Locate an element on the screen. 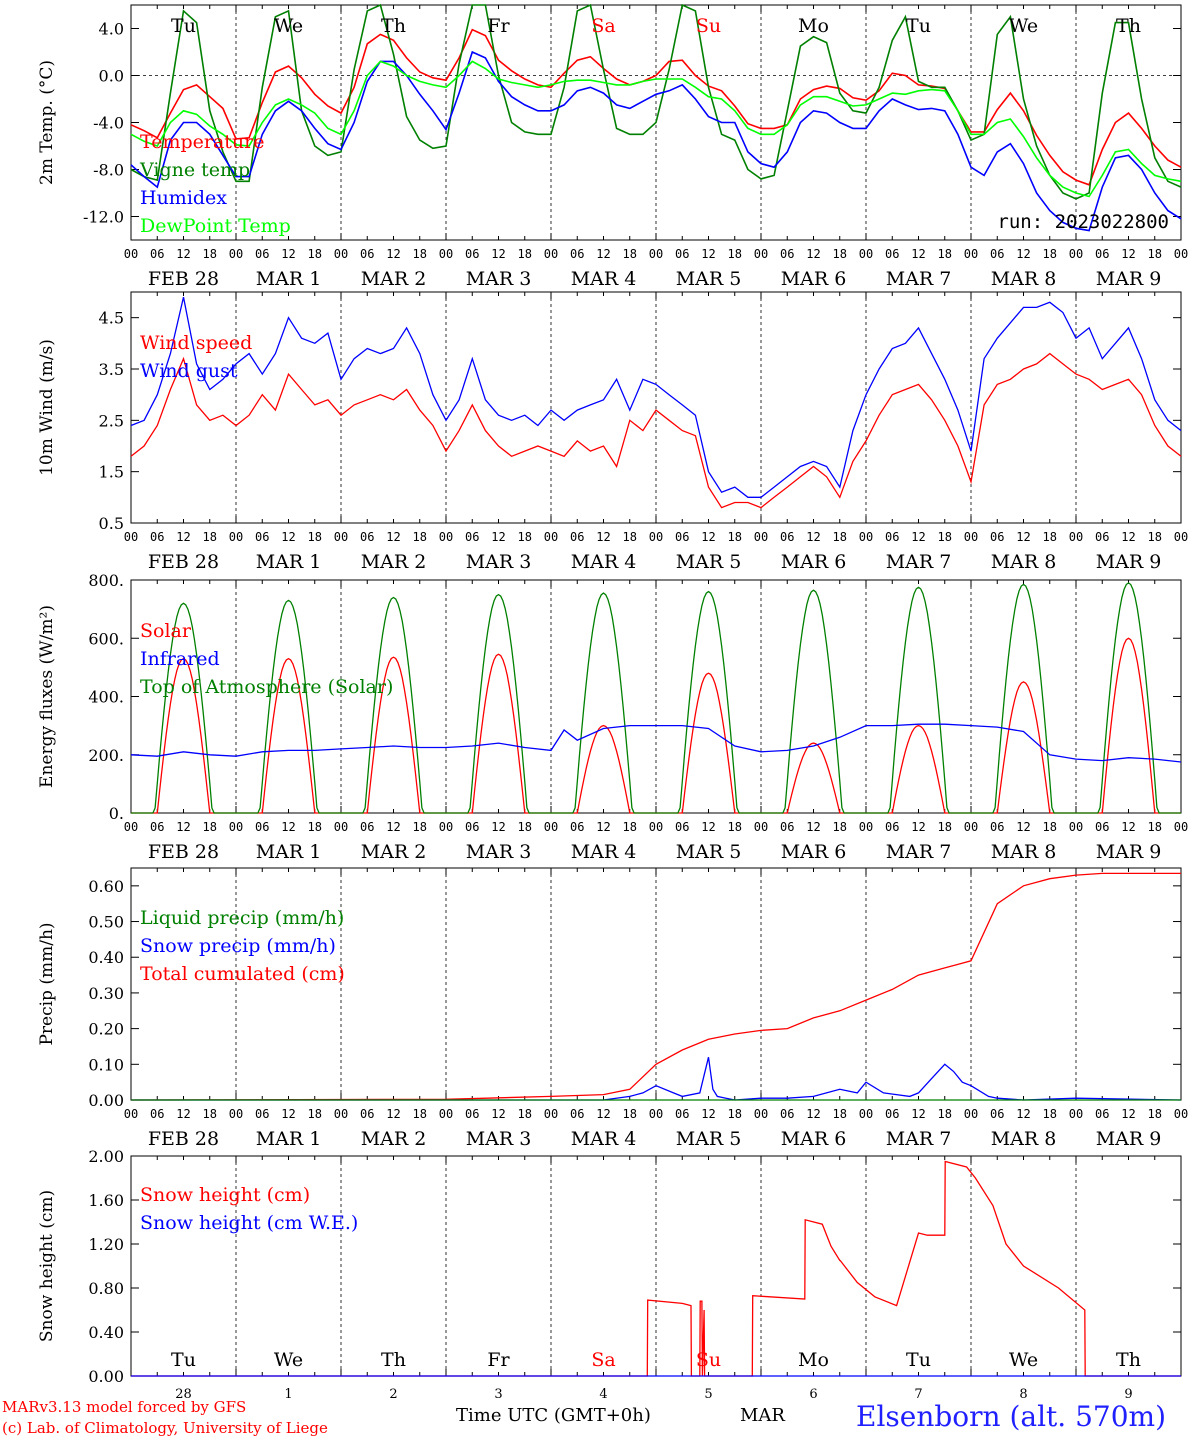 The height and width of the screenshot is (1440, 1194). y-tick-label: 2.5 is located at coordinates (111, 420).